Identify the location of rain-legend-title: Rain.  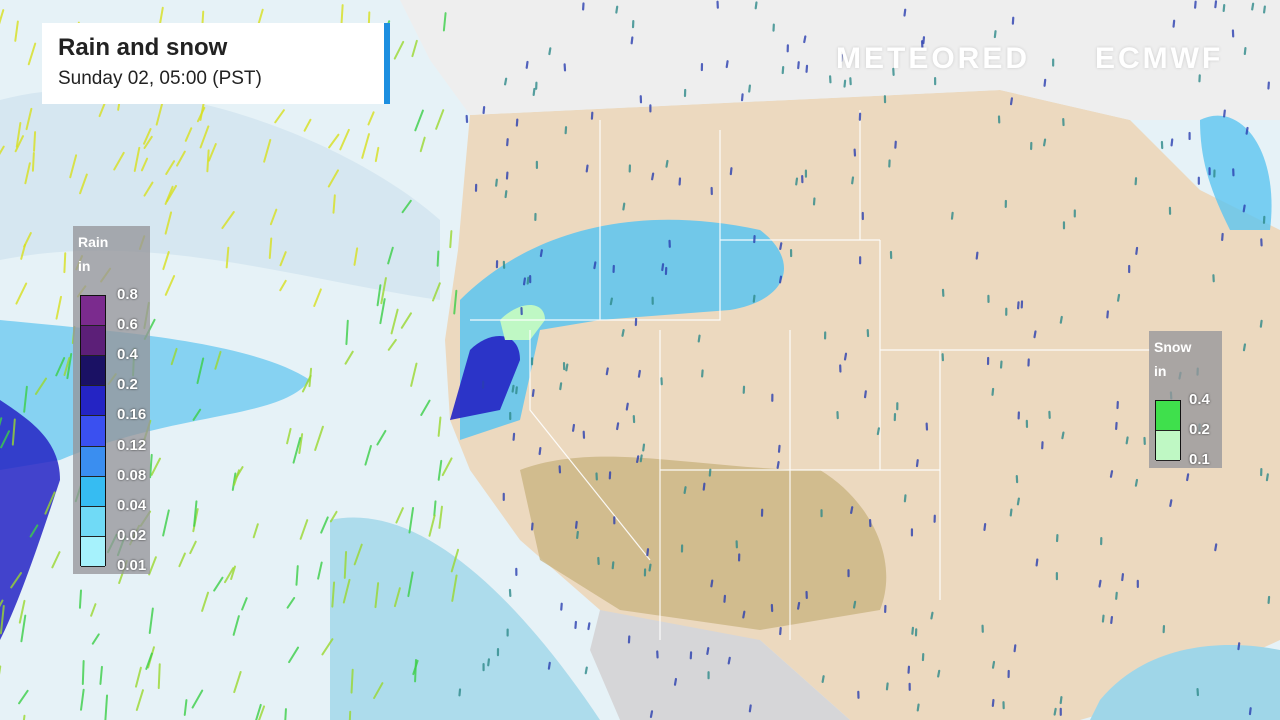
(93, 242).